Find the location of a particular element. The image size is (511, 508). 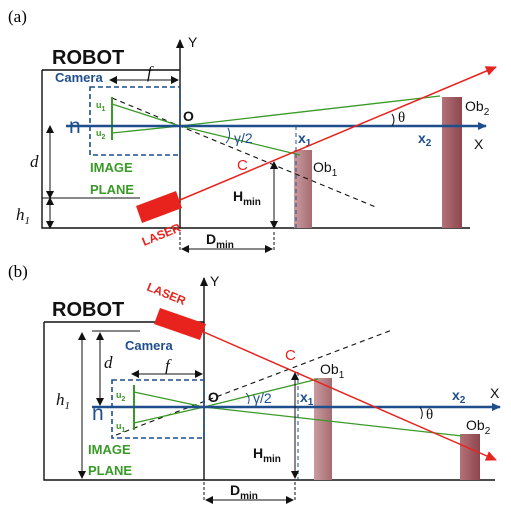

panel-b-hmin-label: Hmin is located at coordinates (267, 455).